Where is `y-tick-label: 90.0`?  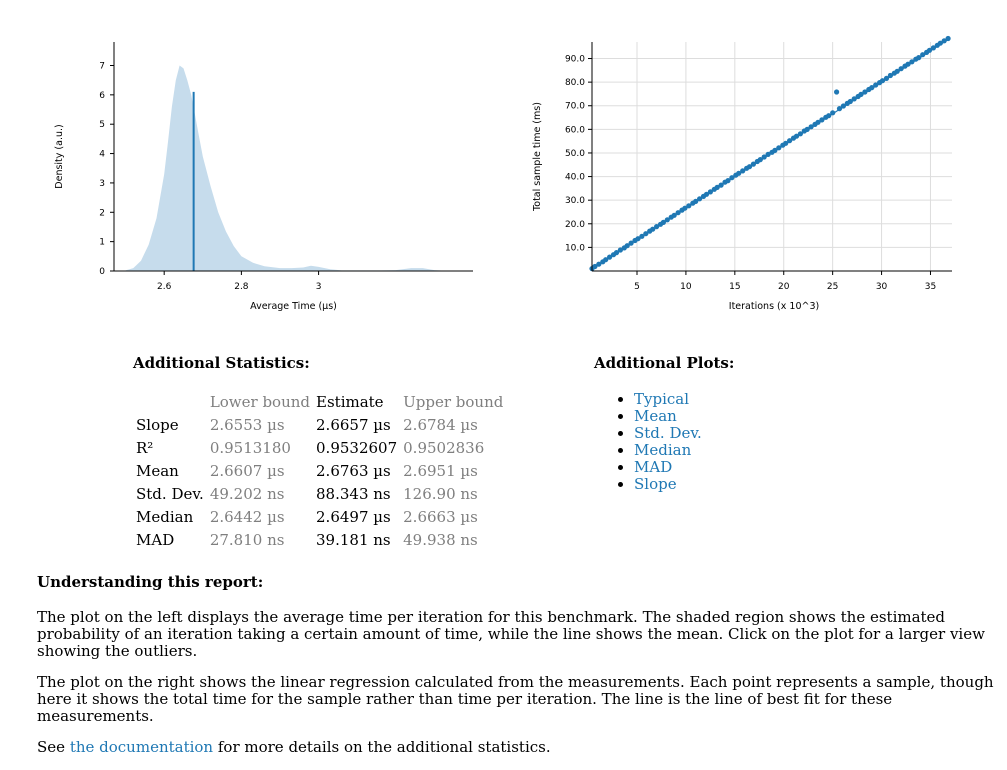 y-tick-label: 90.0 is located at coordinates (575, 60).